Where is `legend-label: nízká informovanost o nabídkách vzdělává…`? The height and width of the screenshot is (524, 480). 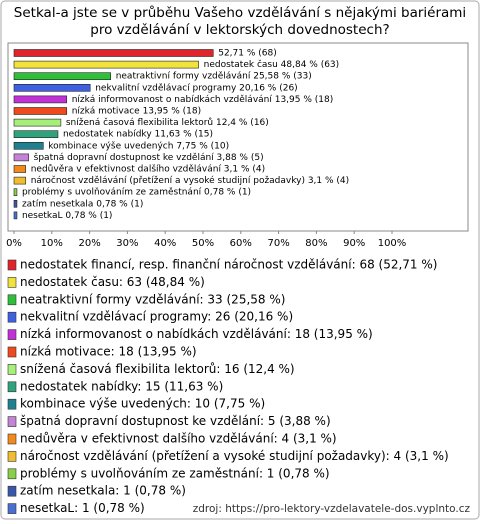 legend-label: nízká informovanost o nabídkách vzdělává… is located at coordinates (196, 334).